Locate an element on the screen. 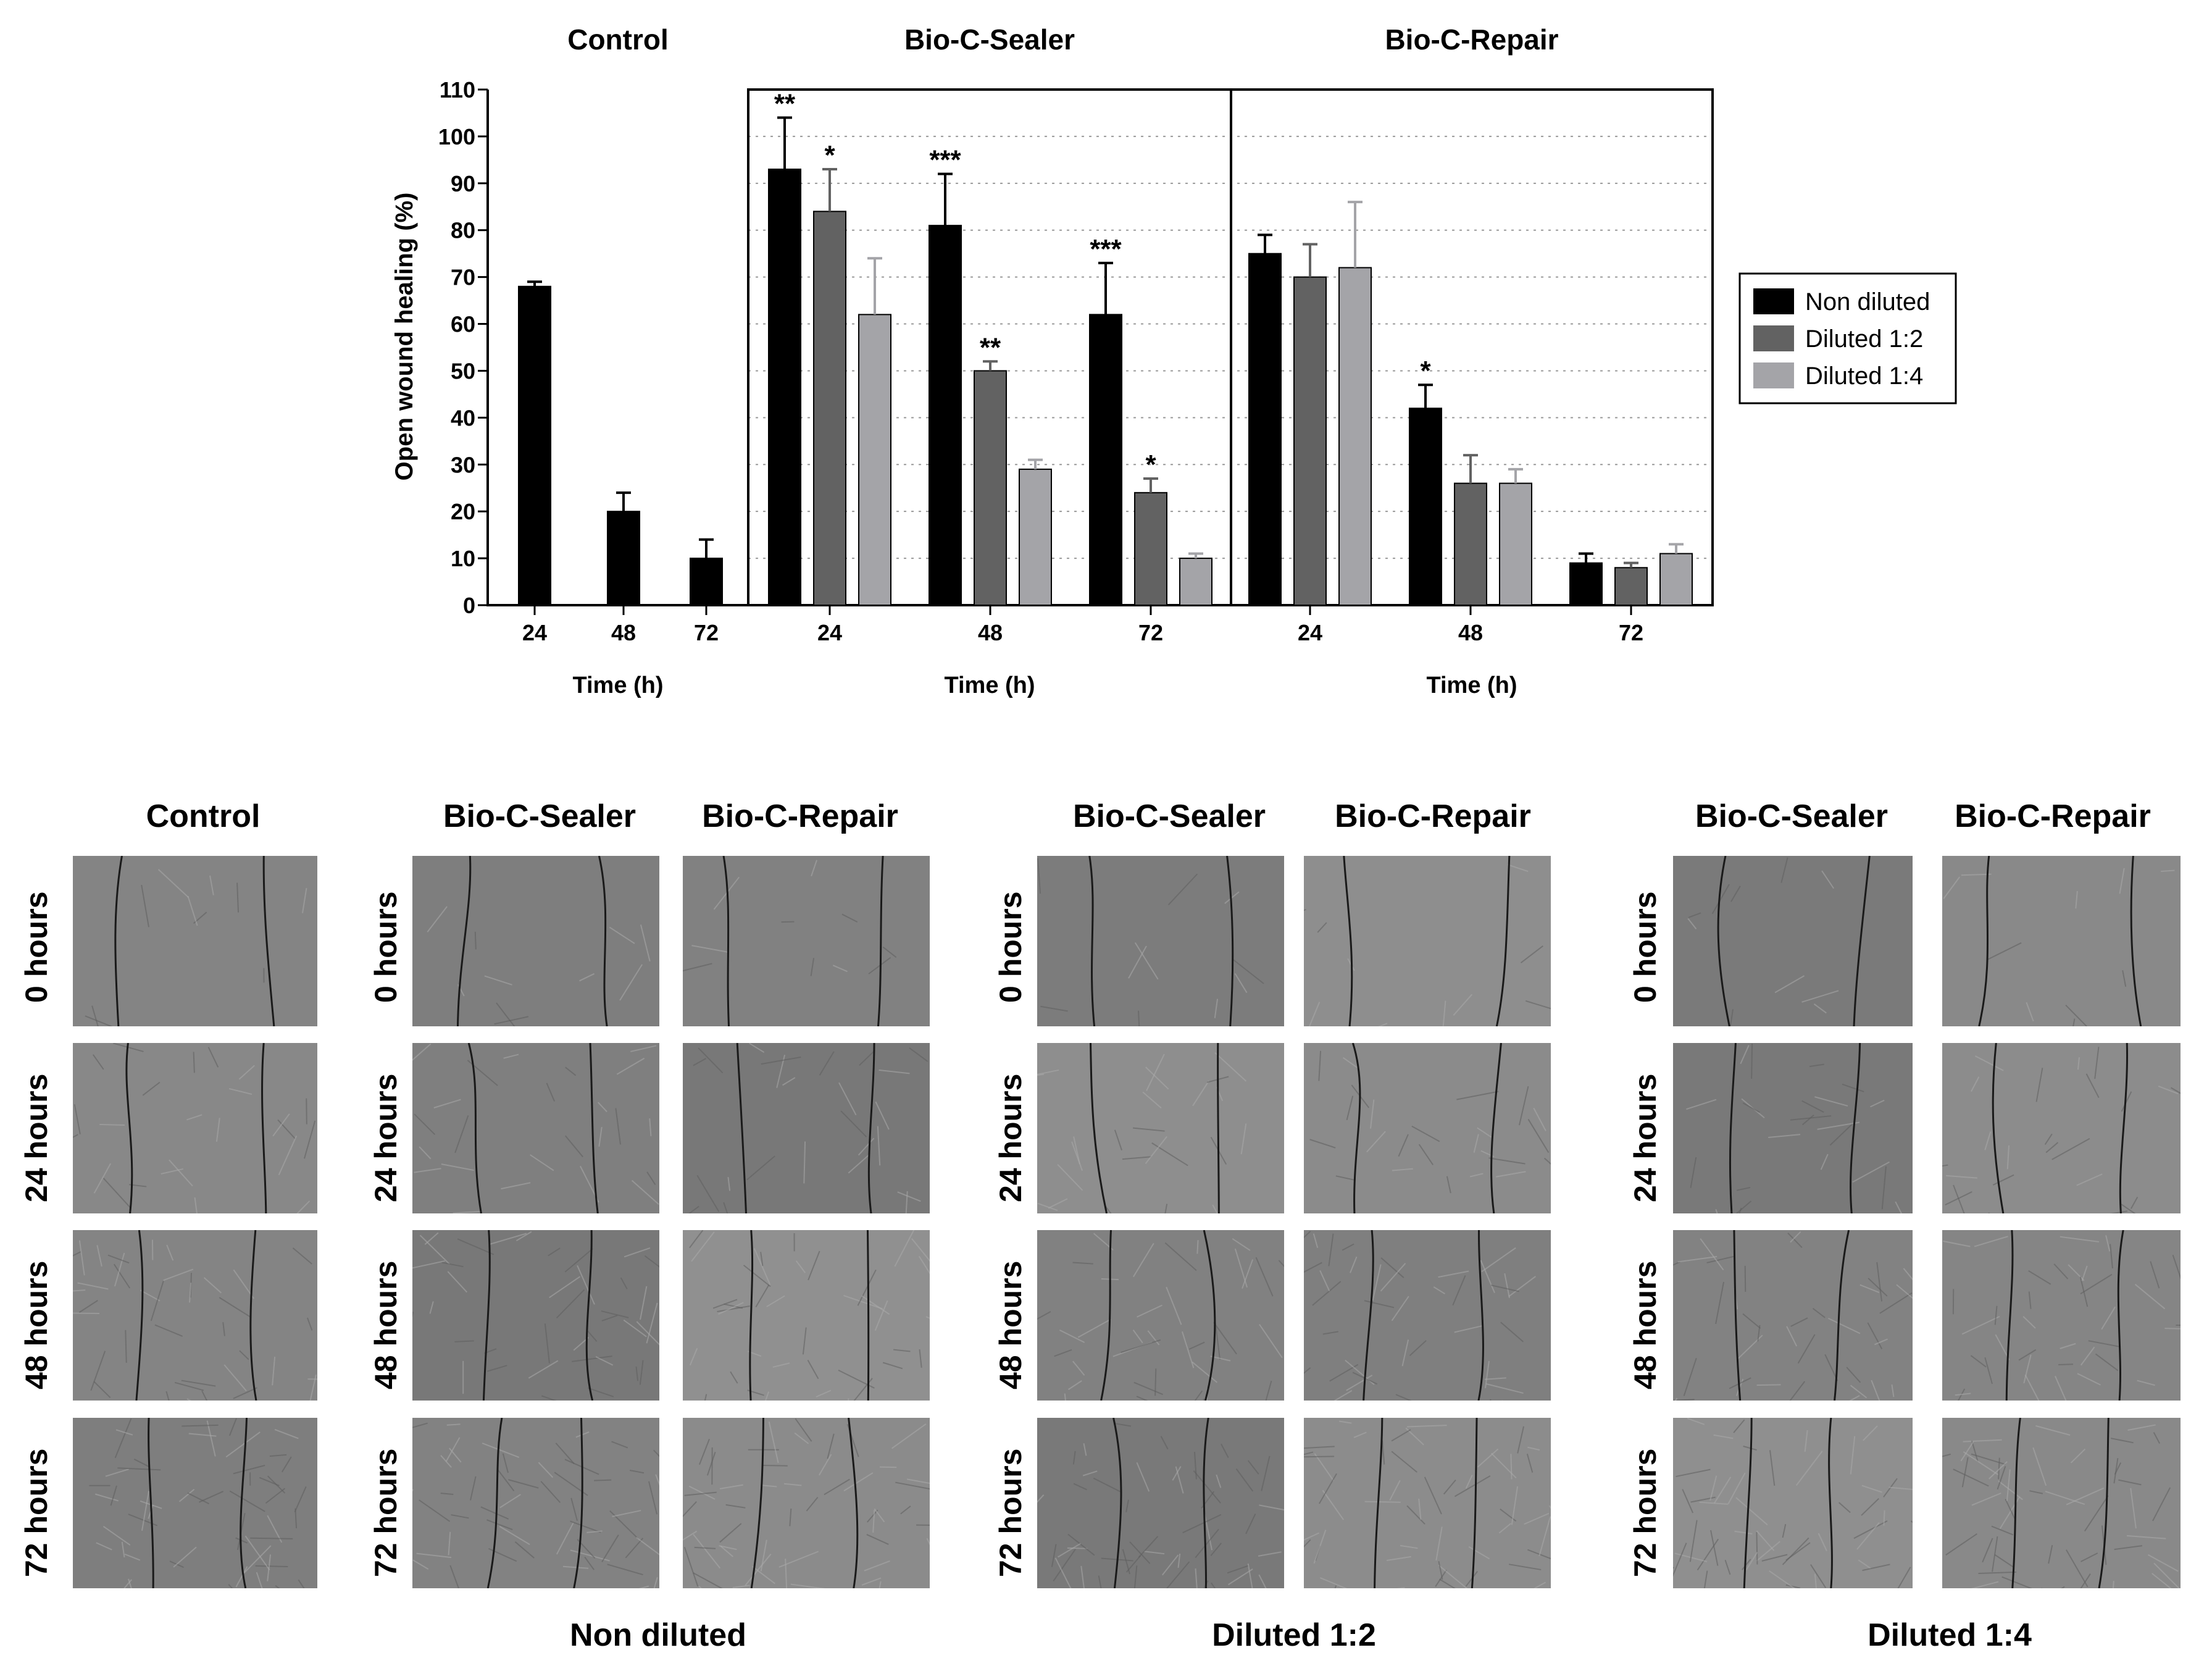  micro-col-title-nd-repair: Bio-C-Repair is located at coordinates (800, 816).